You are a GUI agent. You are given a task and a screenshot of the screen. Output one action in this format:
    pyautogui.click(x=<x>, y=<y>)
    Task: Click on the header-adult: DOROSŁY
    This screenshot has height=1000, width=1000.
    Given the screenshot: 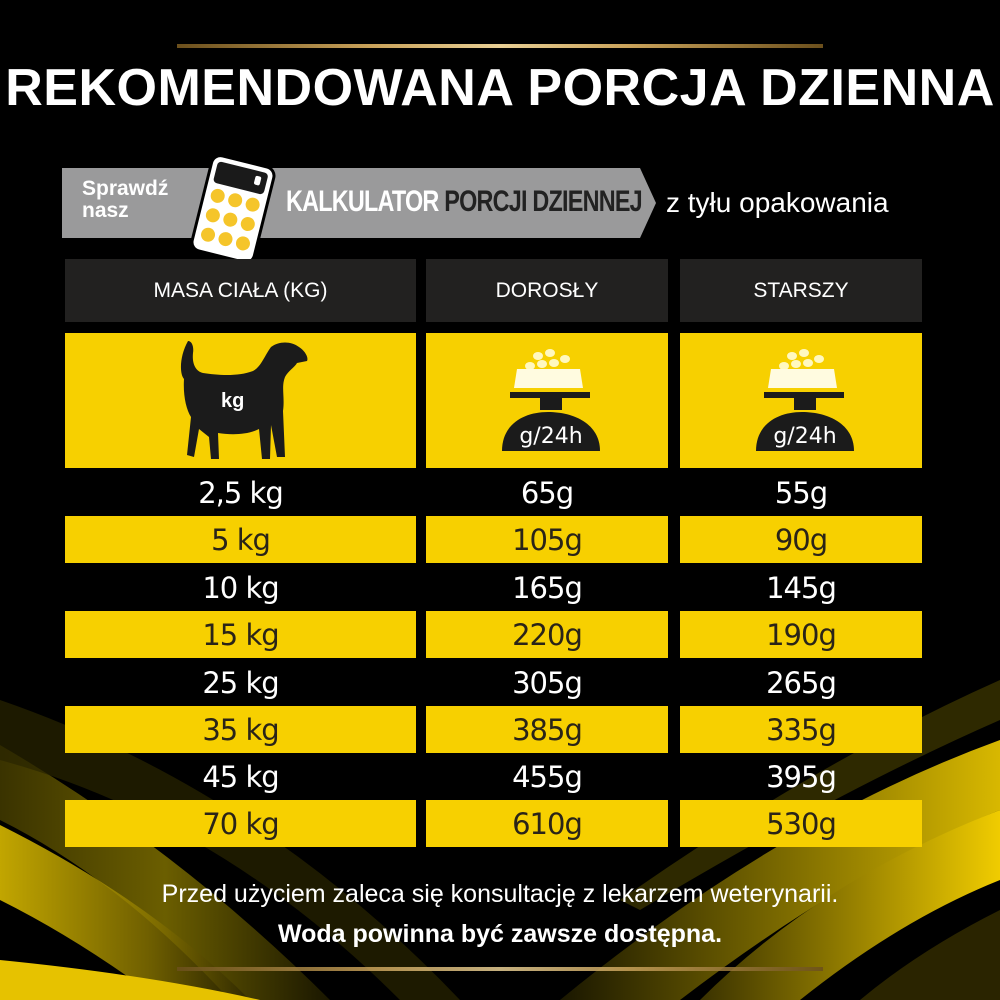 What is the action you would take?
    pyautogui.click(x=547, y=290)
    